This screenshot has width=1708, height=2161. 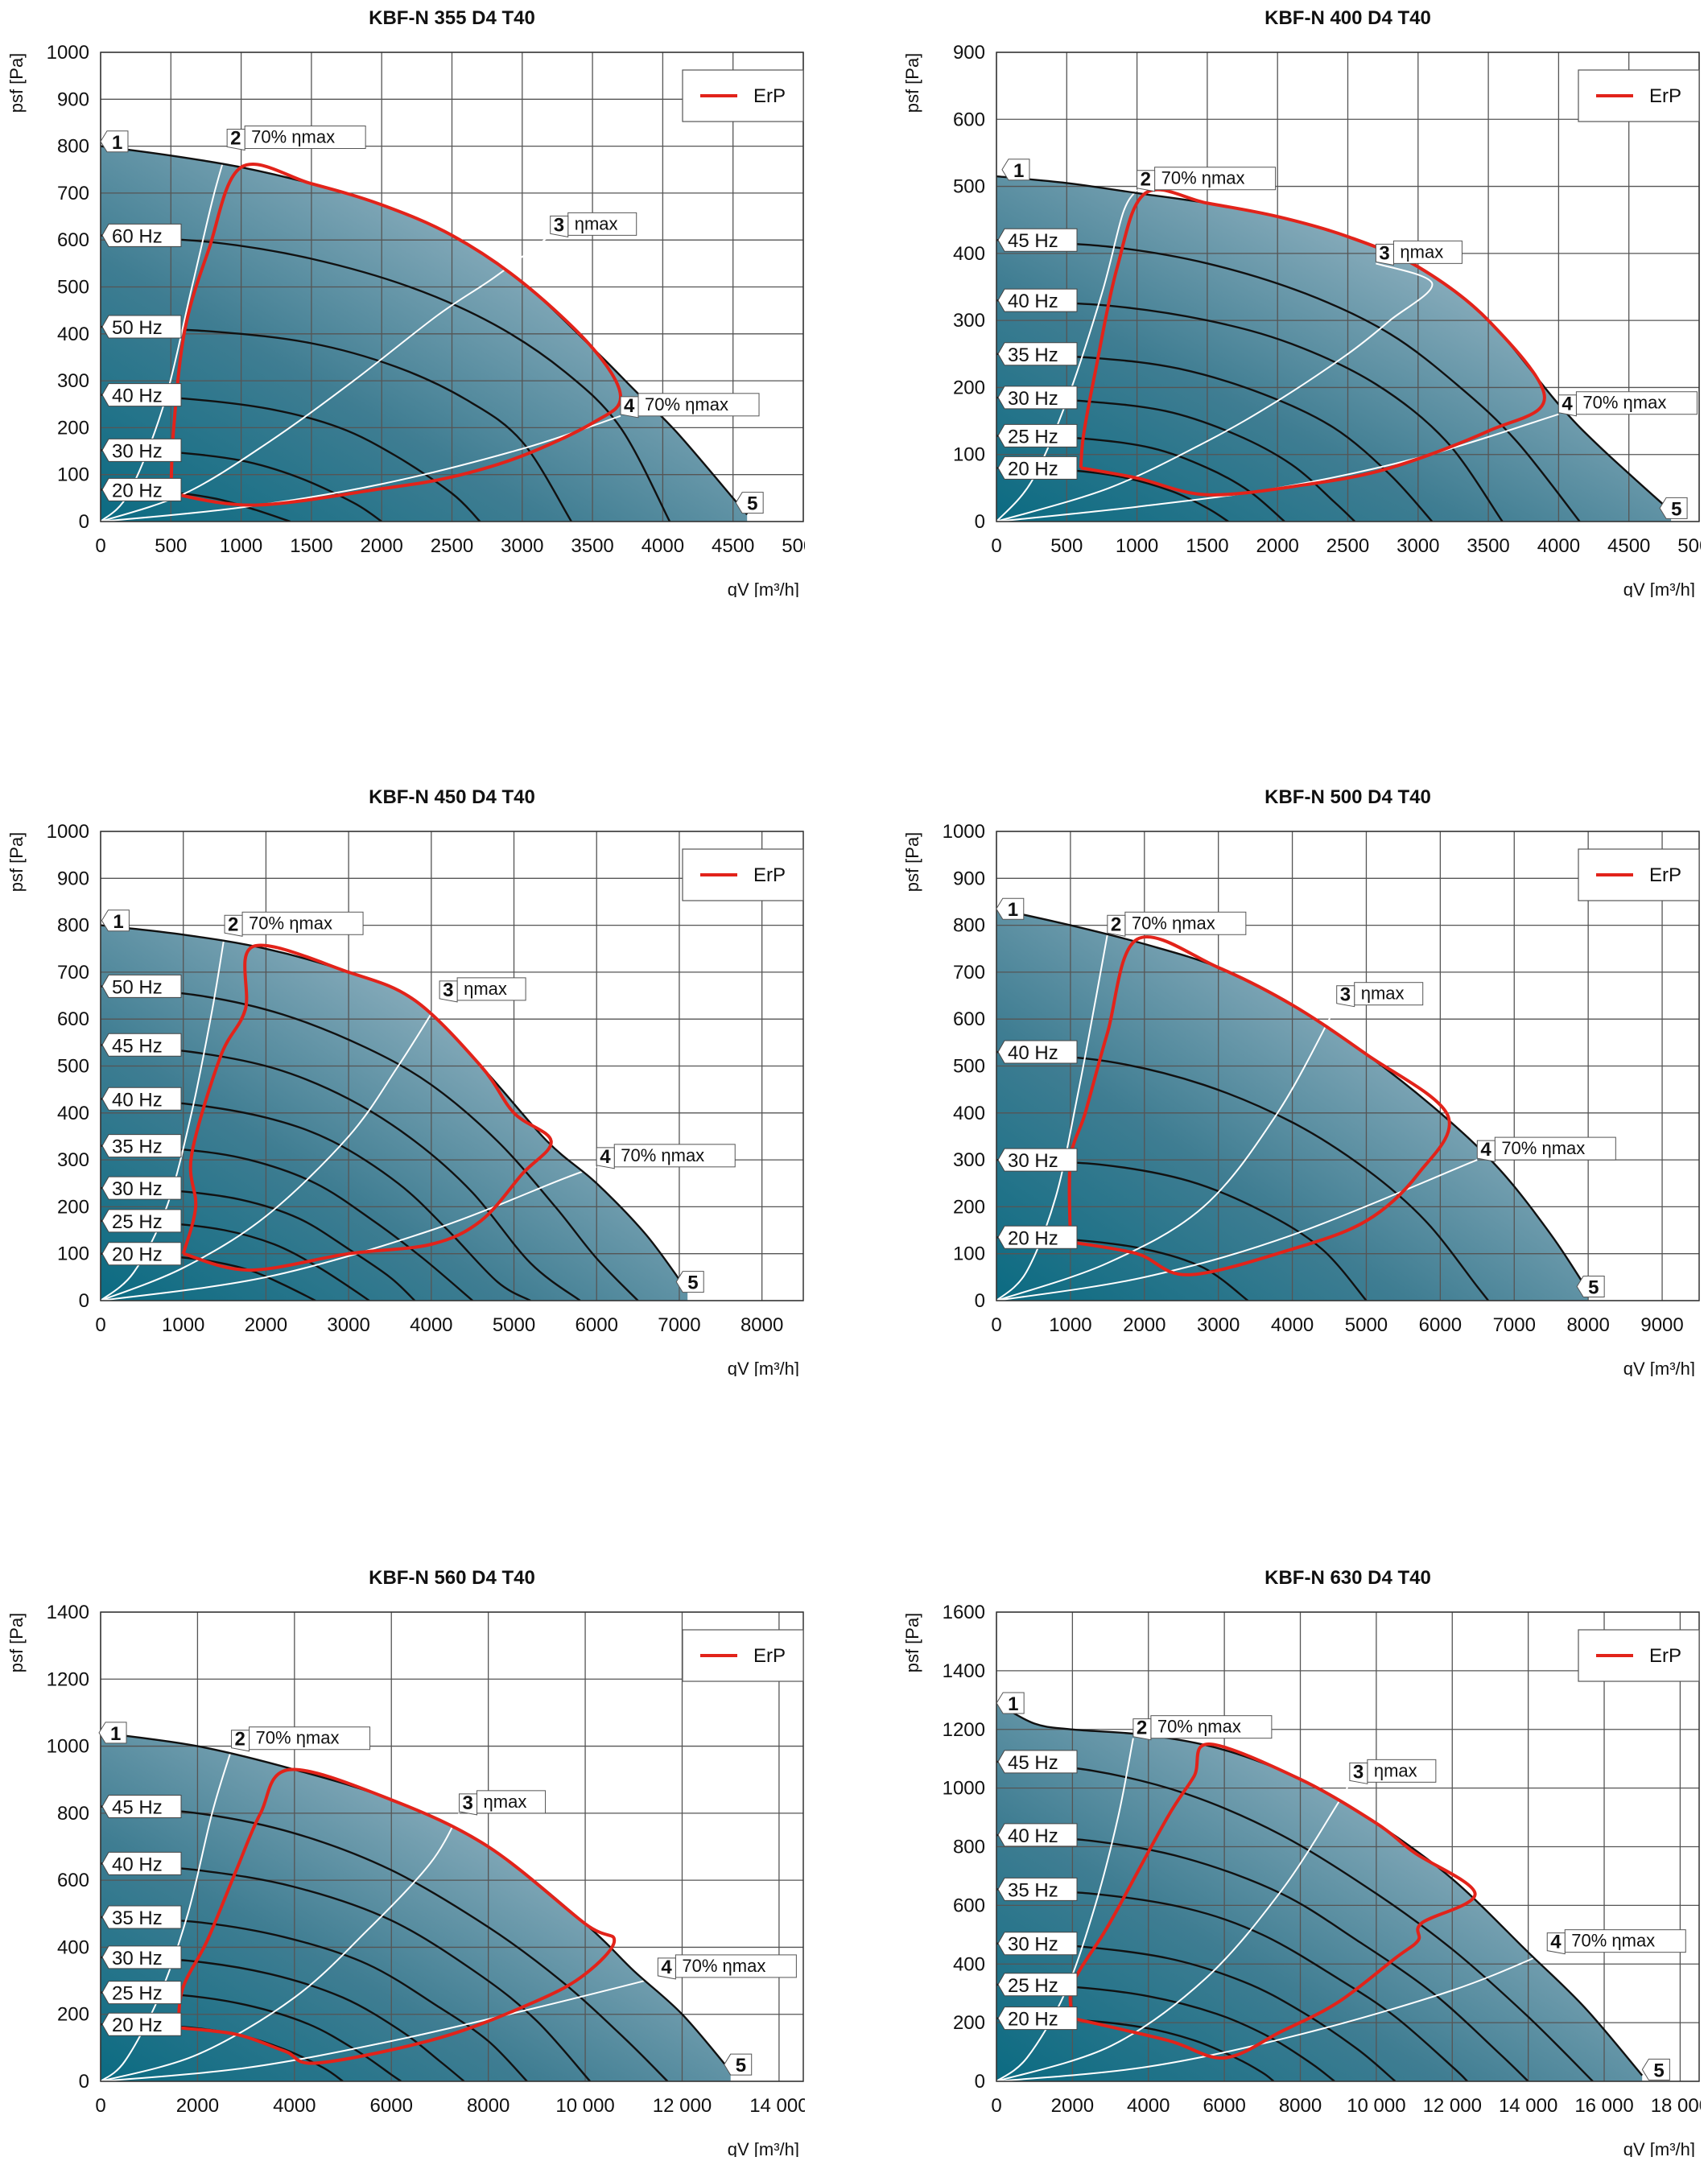 I want to click on efficiency-label: 4 70% ηmax, so click(x=1627, y=404).